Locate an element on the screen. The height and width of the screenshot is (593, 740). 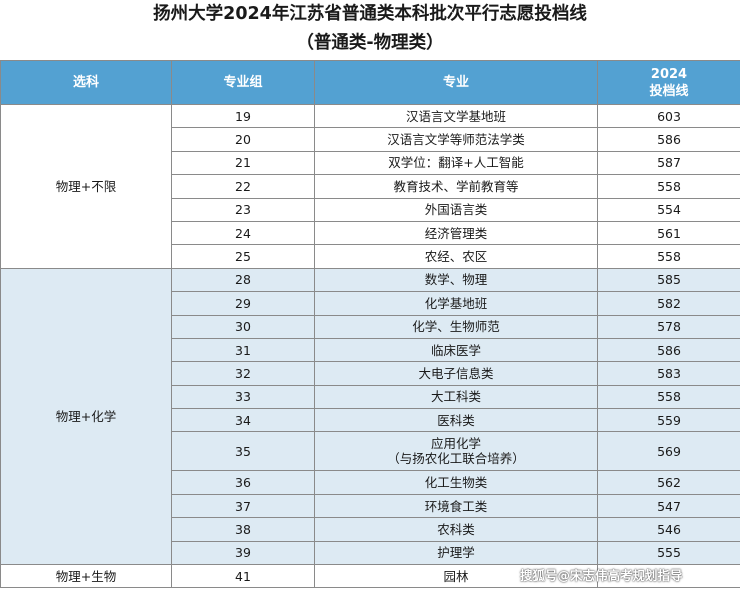
major-cell: 双学位：翻译+人工智能 is located at coordinates (456, 163).